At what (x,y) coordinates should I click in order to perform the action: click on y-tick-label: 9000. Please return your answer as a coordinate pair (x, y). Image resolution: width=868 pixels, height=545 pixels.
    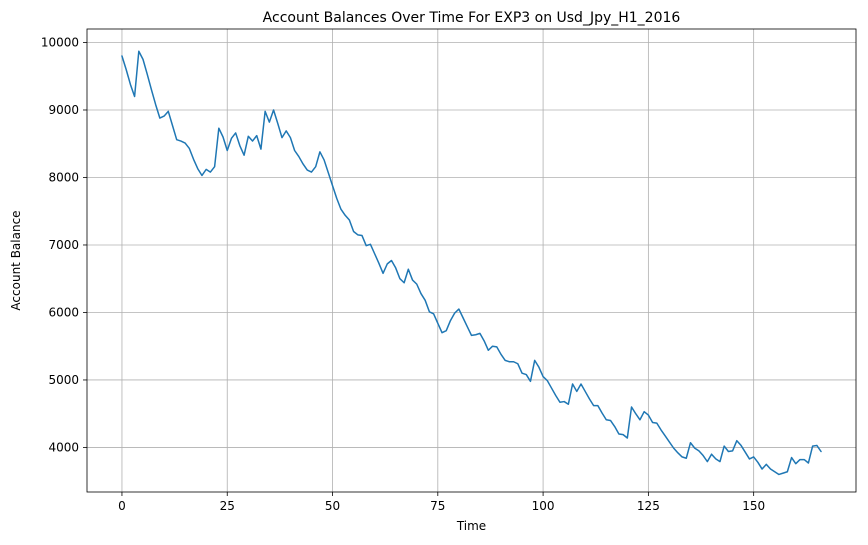
    Looking at the image, I should click on (63, 110).